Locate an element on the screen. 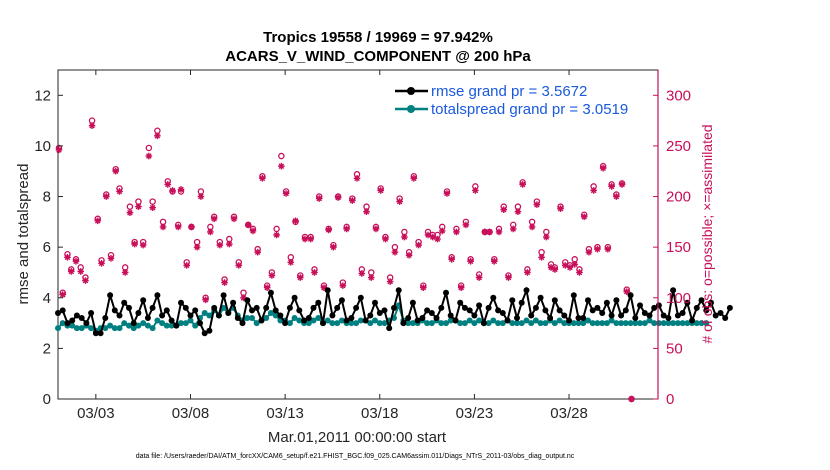  x-tick-label: 03/28 is located at coordinates (569, 413).